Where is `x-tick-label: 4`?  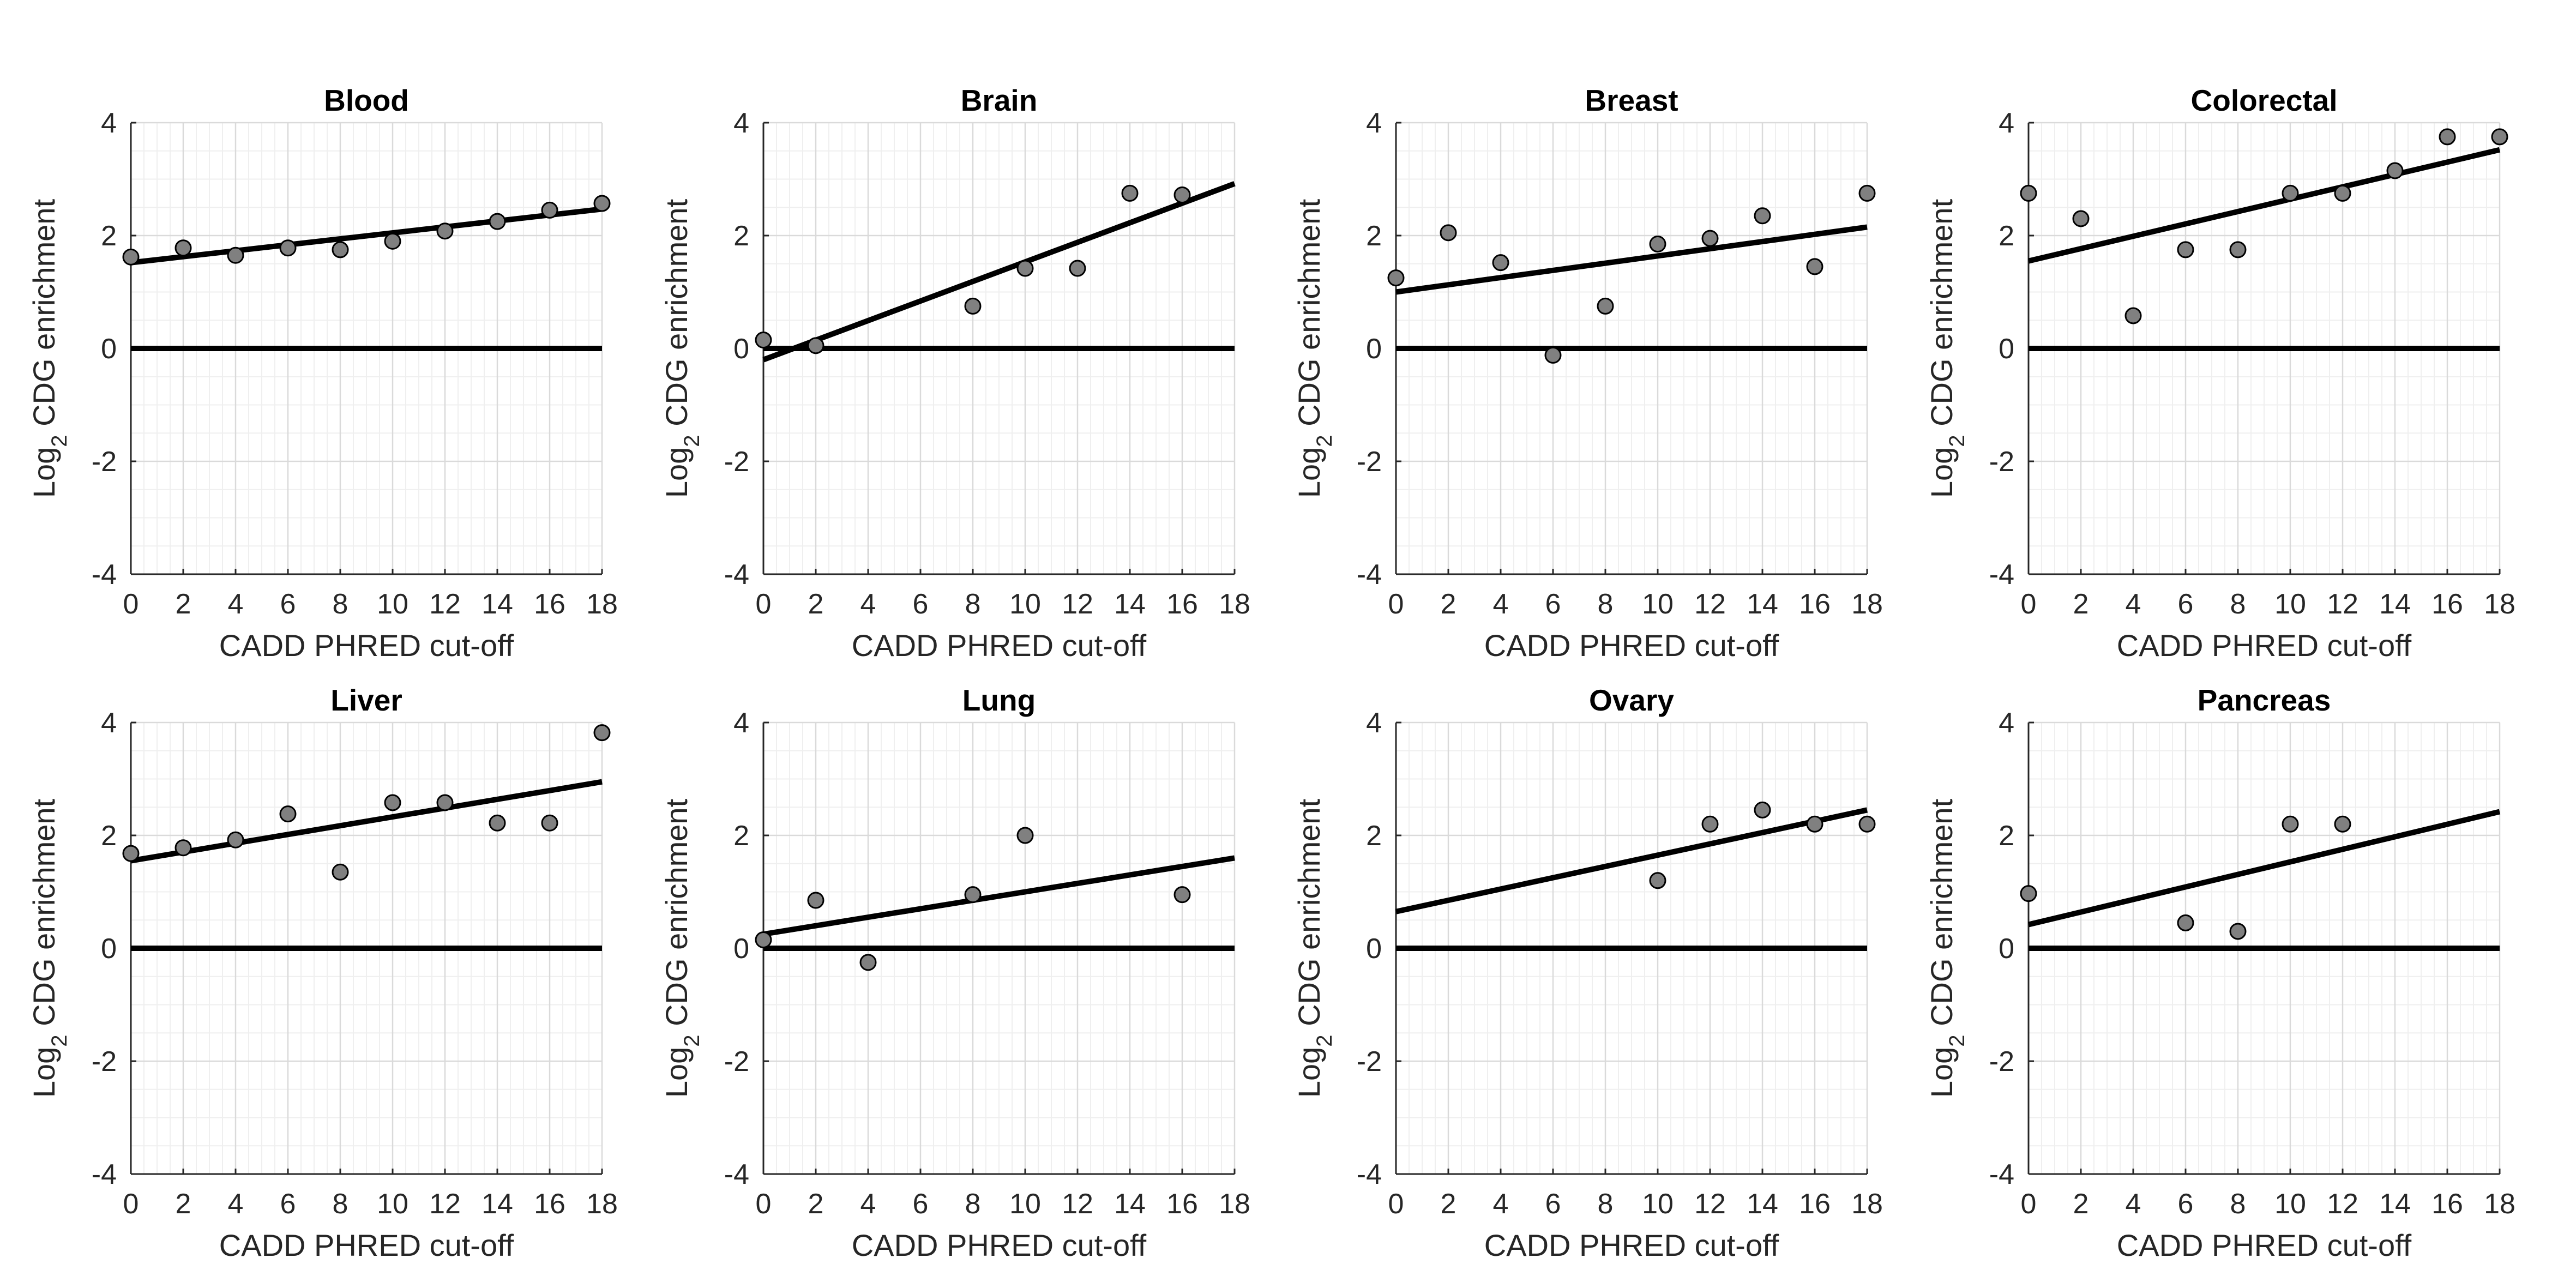 x-tick-label: 4 is located at coordinates (236, 1204).